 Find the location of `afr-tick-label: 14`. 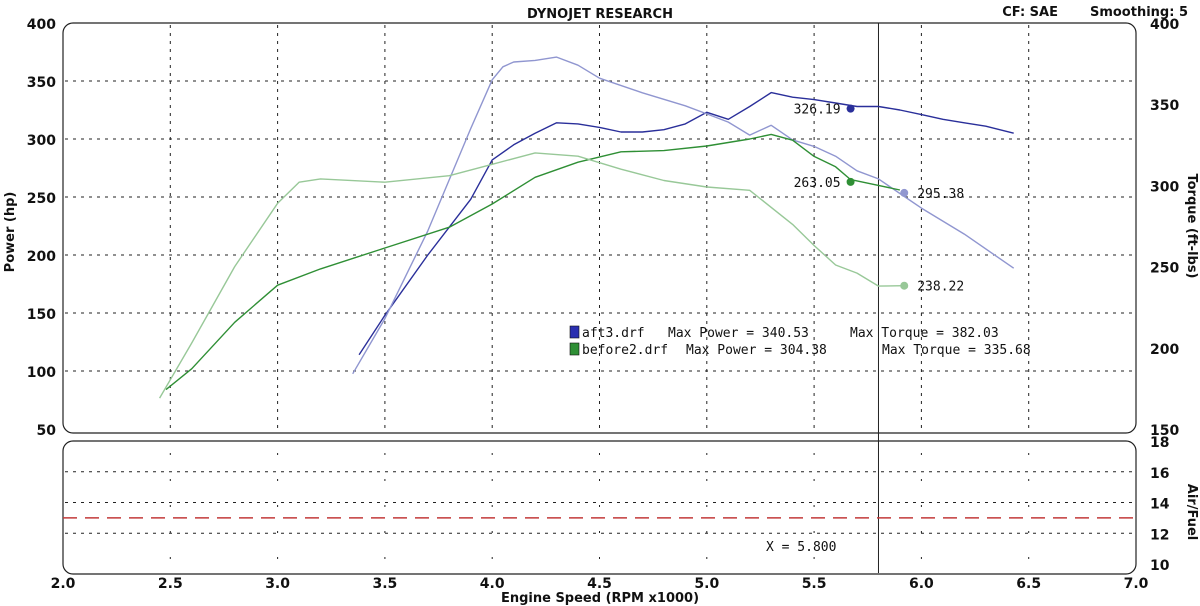

afr-tick-label: 14 is located at coordinates (1160, 505).